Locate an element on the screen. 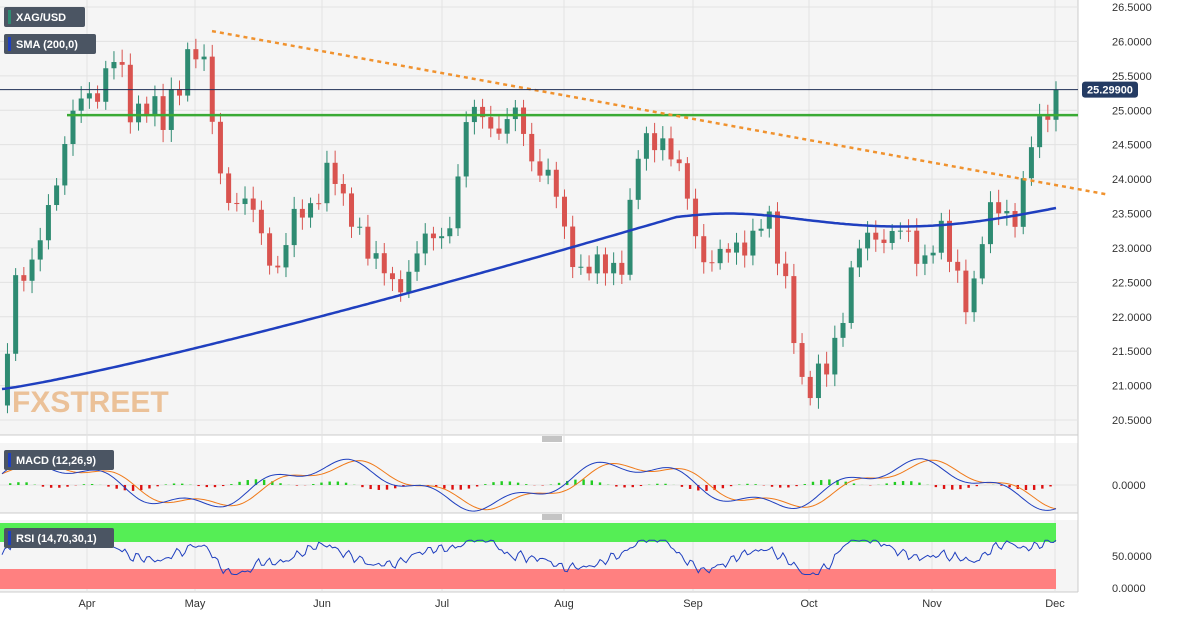  month-label-apr: Apr is located at coordinates (86, 604).